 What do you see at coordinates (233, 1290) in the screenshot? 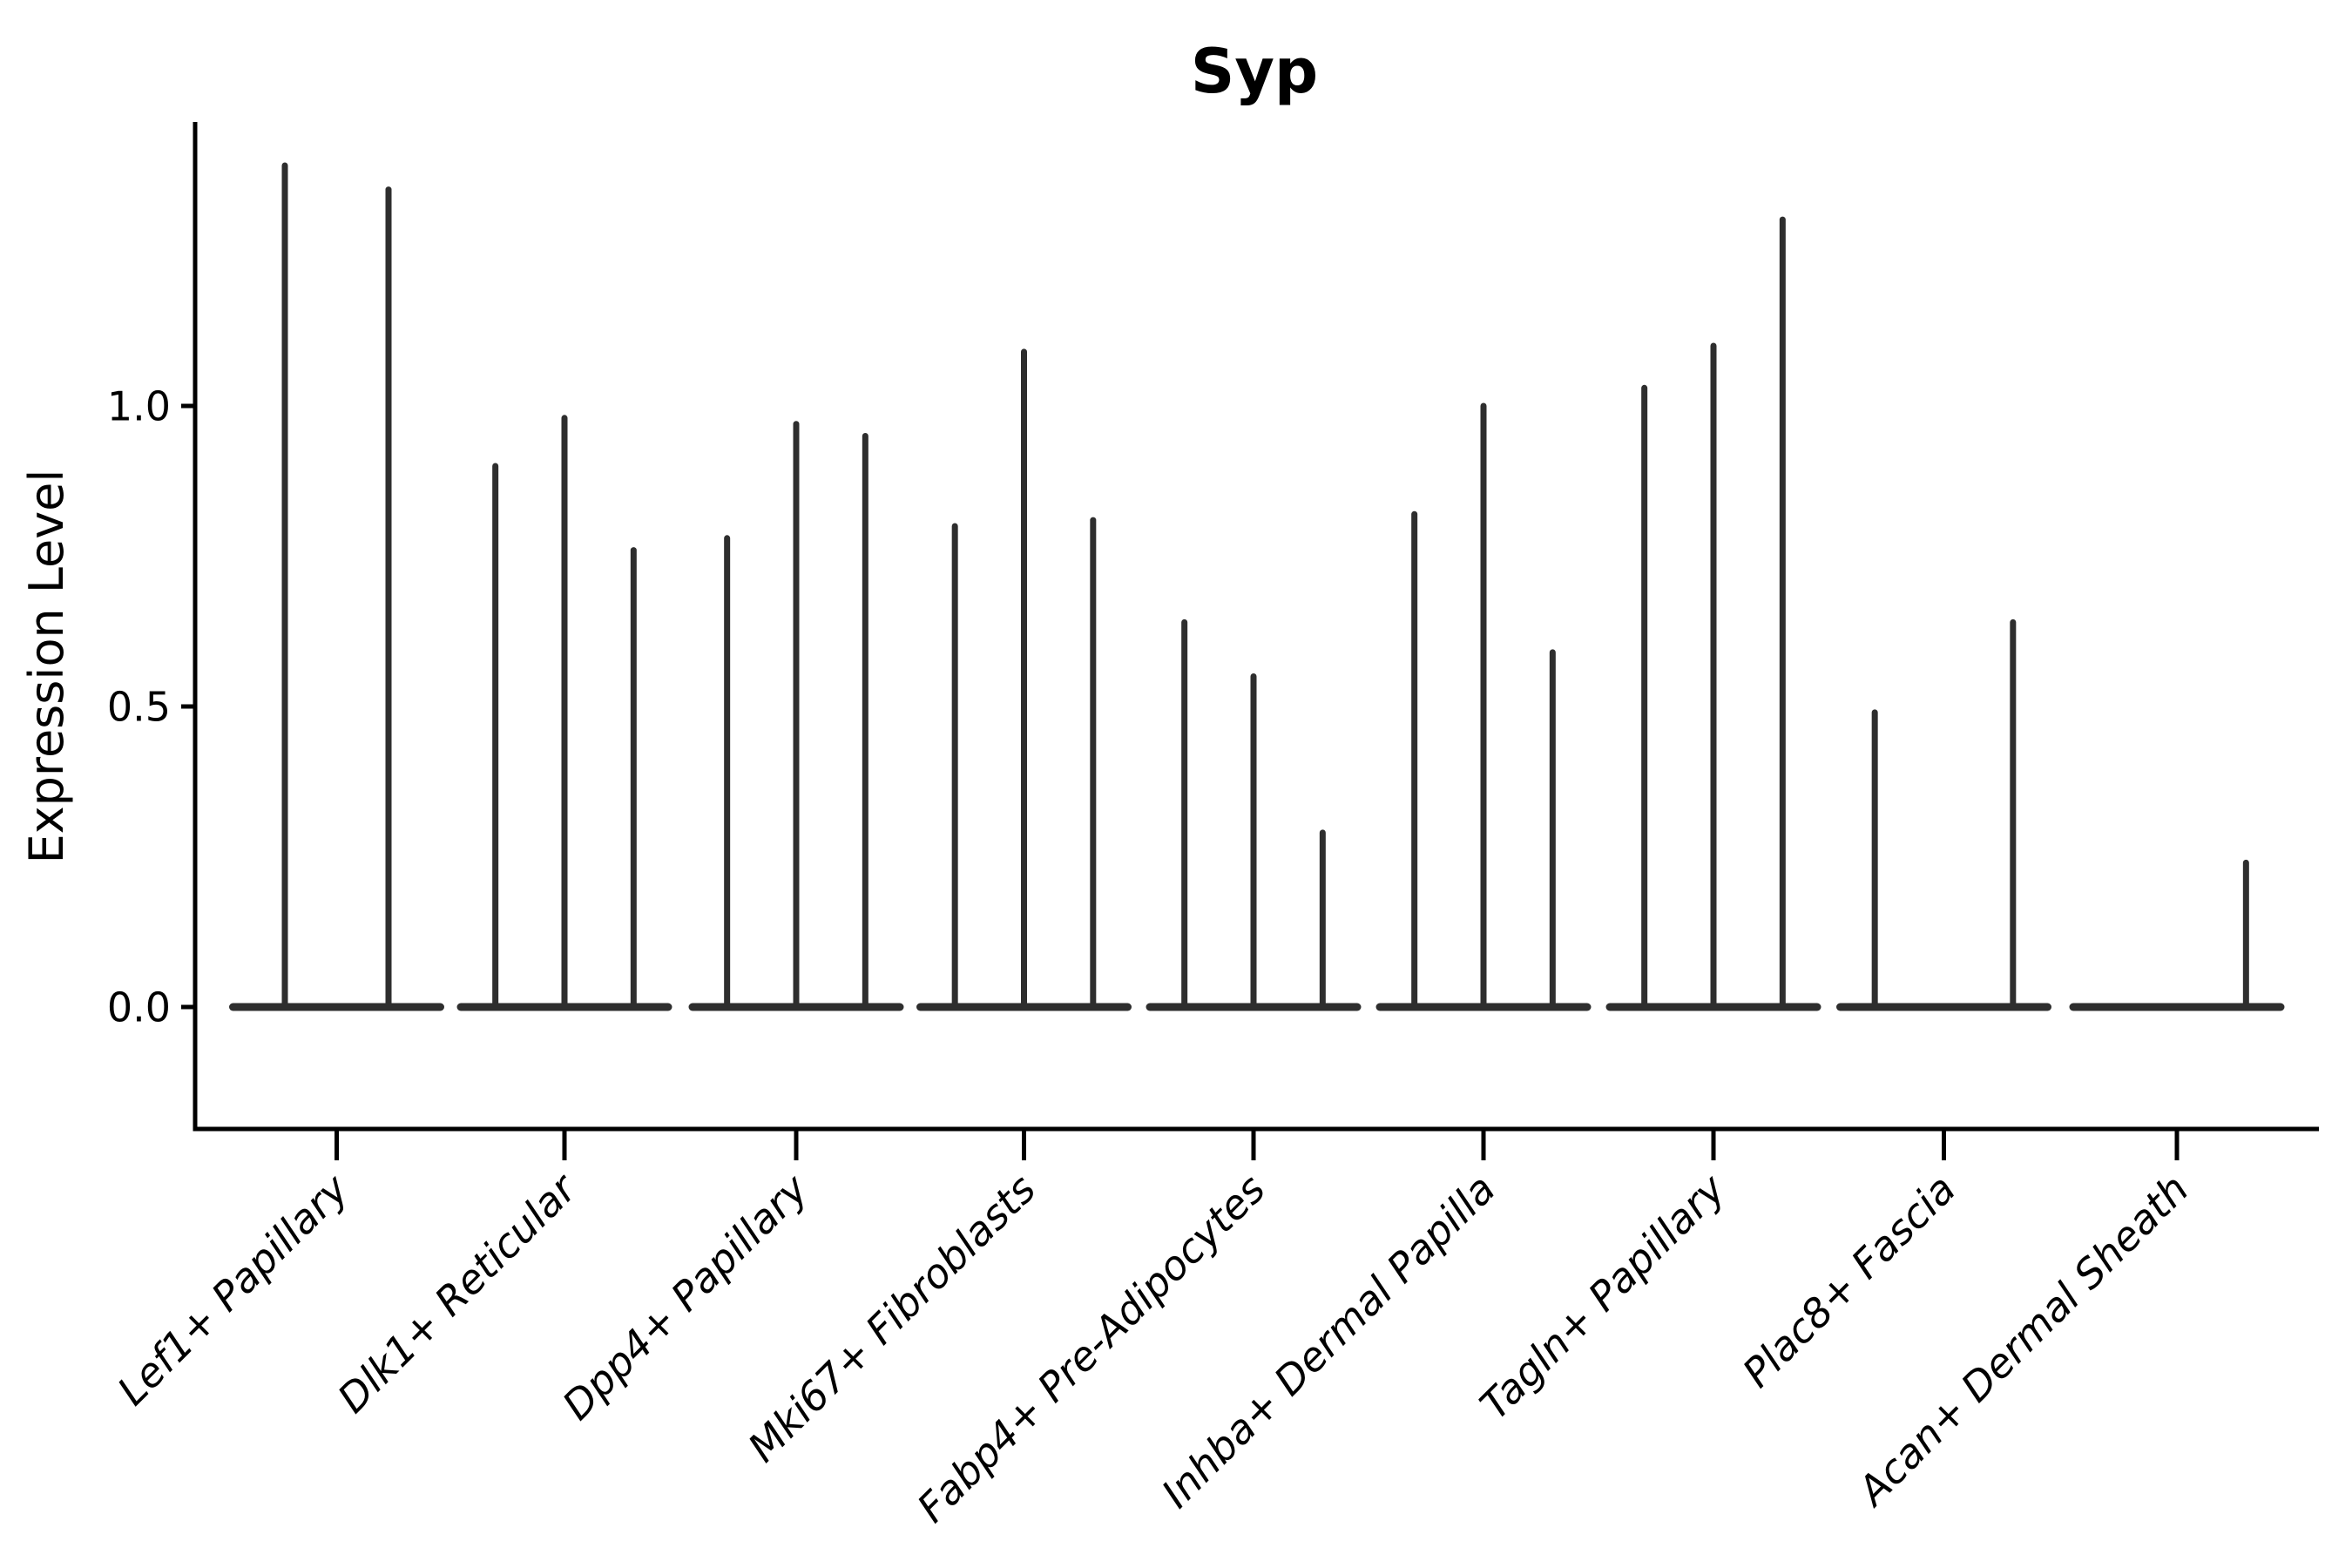
I see `x-tick-label: Lef1+ Papillary` at bounding box center [233, 1290].